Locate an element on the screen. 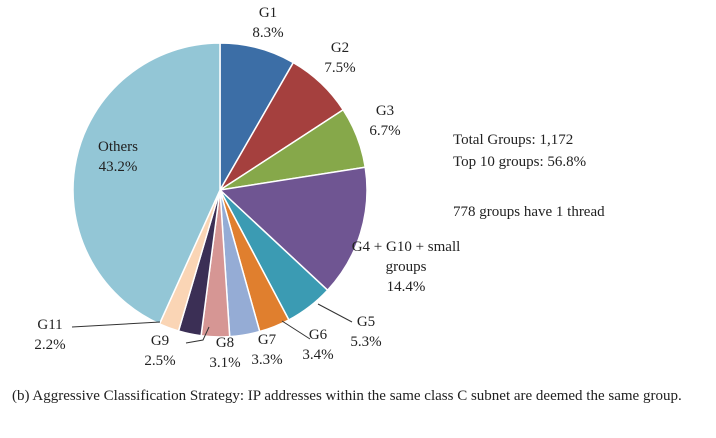 The height and width of the screenshot is (438, 716). slice-label: G5 5.3% is located at coordinates (366, 332).